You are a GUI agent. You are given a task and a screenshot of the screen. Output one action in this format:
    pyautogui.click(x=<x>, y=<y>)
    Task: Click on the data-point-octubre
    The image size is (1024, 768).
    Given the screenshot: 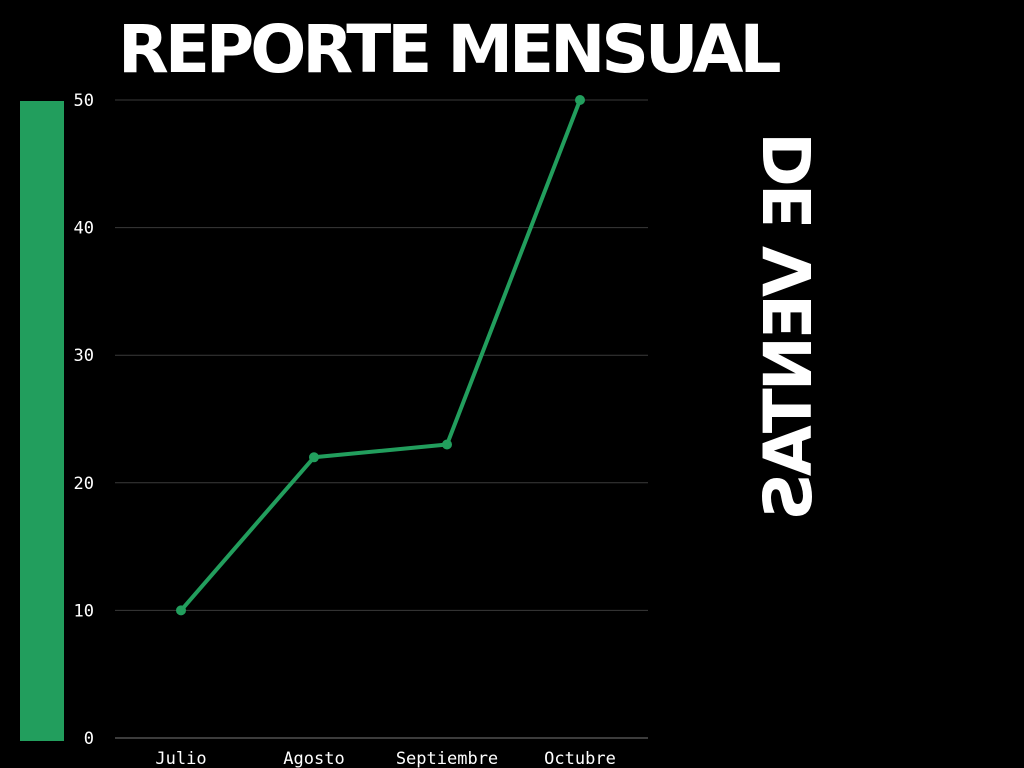 What is the action you would take?
    pyautogui.click(x=580, y=100)
    